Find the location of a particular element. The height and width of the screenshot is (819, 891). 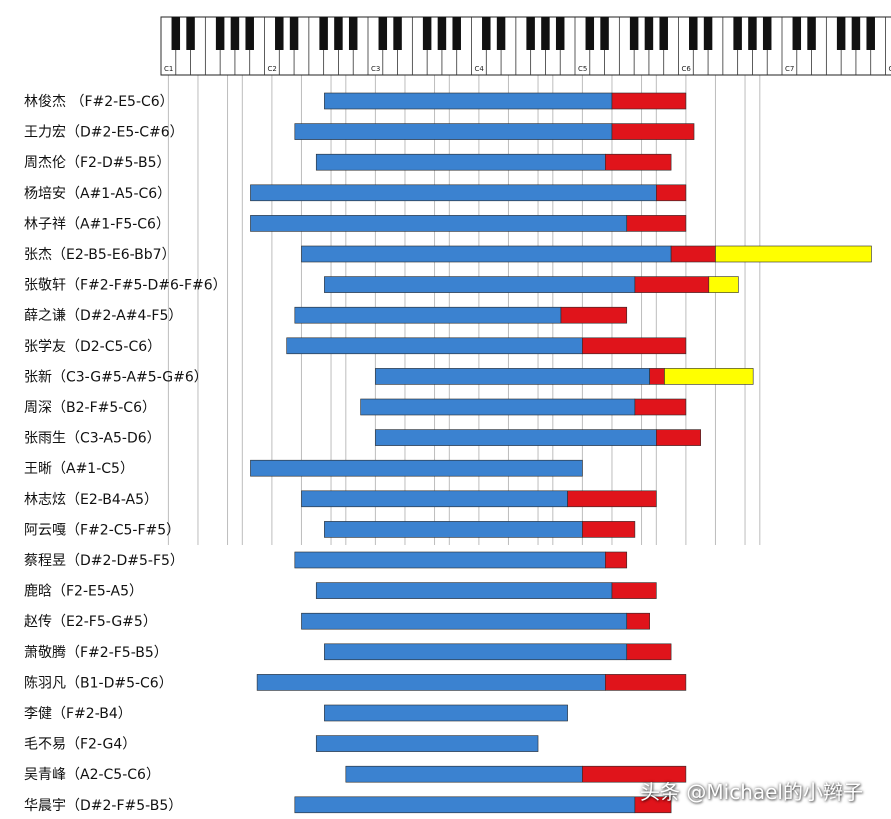

octave-label-C1: C1 is located at coordinates (168, 69).